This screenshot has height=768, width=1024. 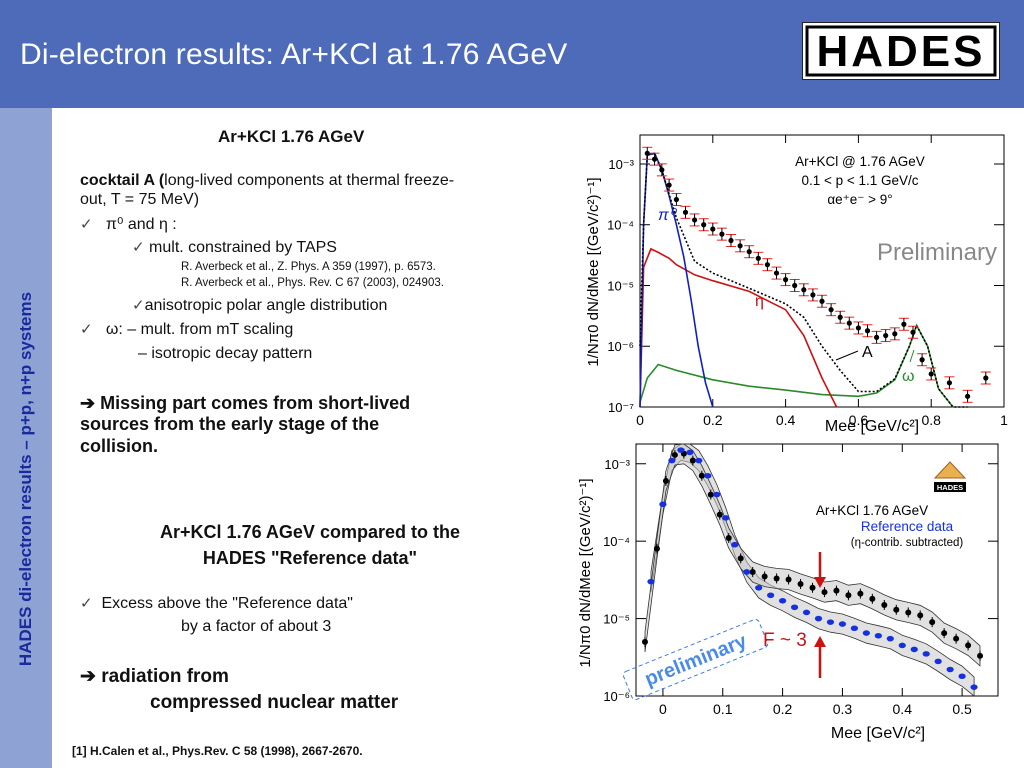 I want to click on slide-title: Di-electron results: Ar+KCl at 1.76 AGeV, so click(x=294, y=54).